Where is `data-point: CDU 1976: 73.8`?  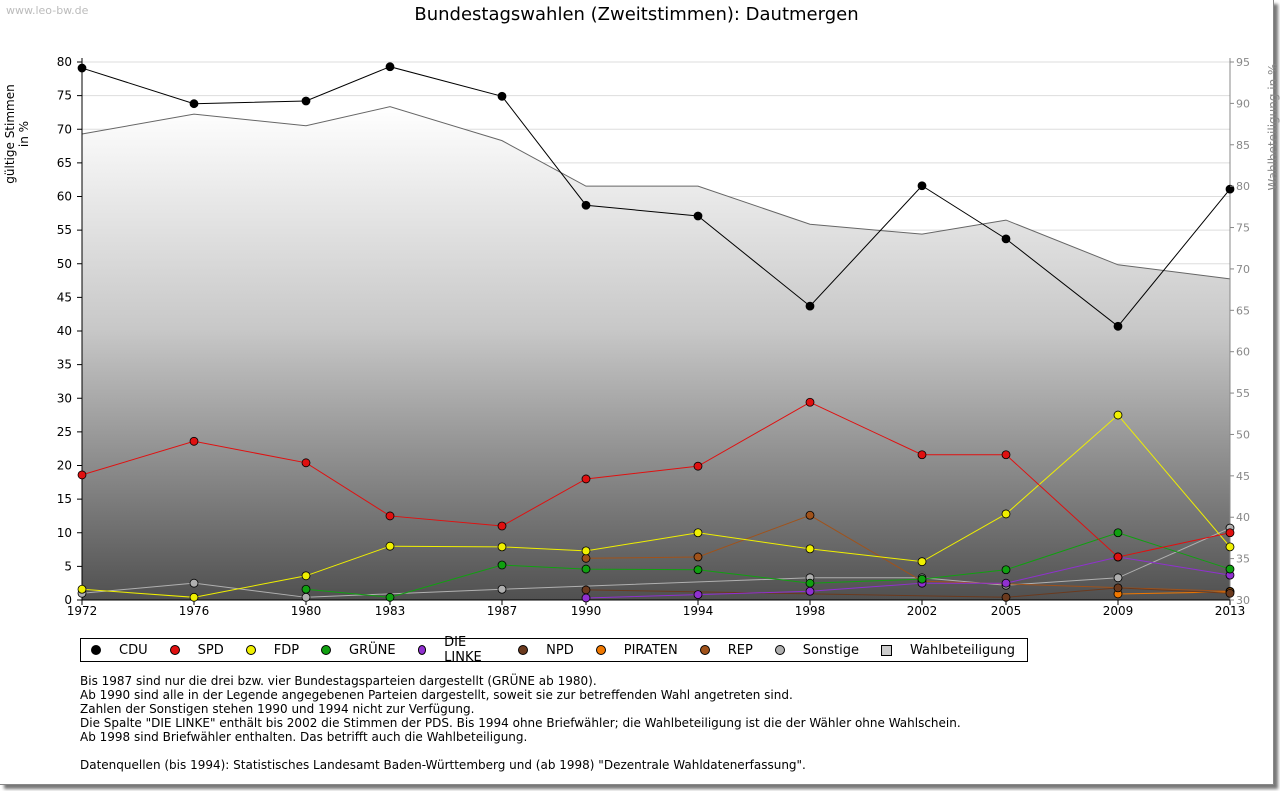
data-point: CDU 1976: 73.8 is located at coordinates (194, 104).